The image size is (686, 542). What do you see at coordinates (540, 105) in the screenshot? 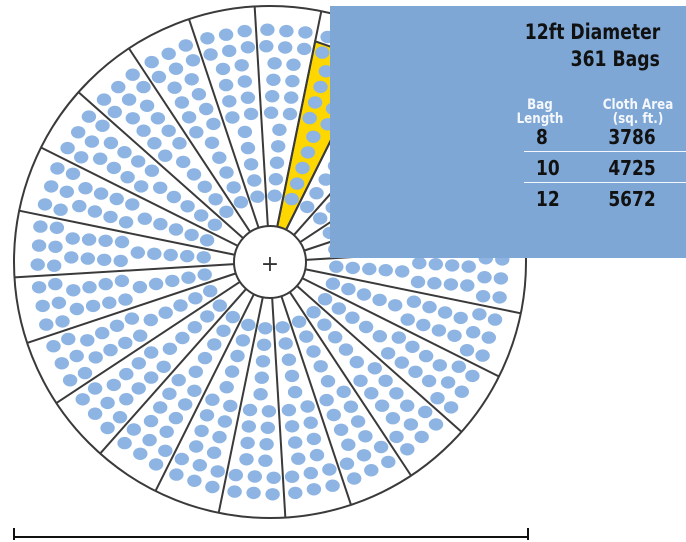
I see `header-line: Bag` at bounding box center [540, 105].